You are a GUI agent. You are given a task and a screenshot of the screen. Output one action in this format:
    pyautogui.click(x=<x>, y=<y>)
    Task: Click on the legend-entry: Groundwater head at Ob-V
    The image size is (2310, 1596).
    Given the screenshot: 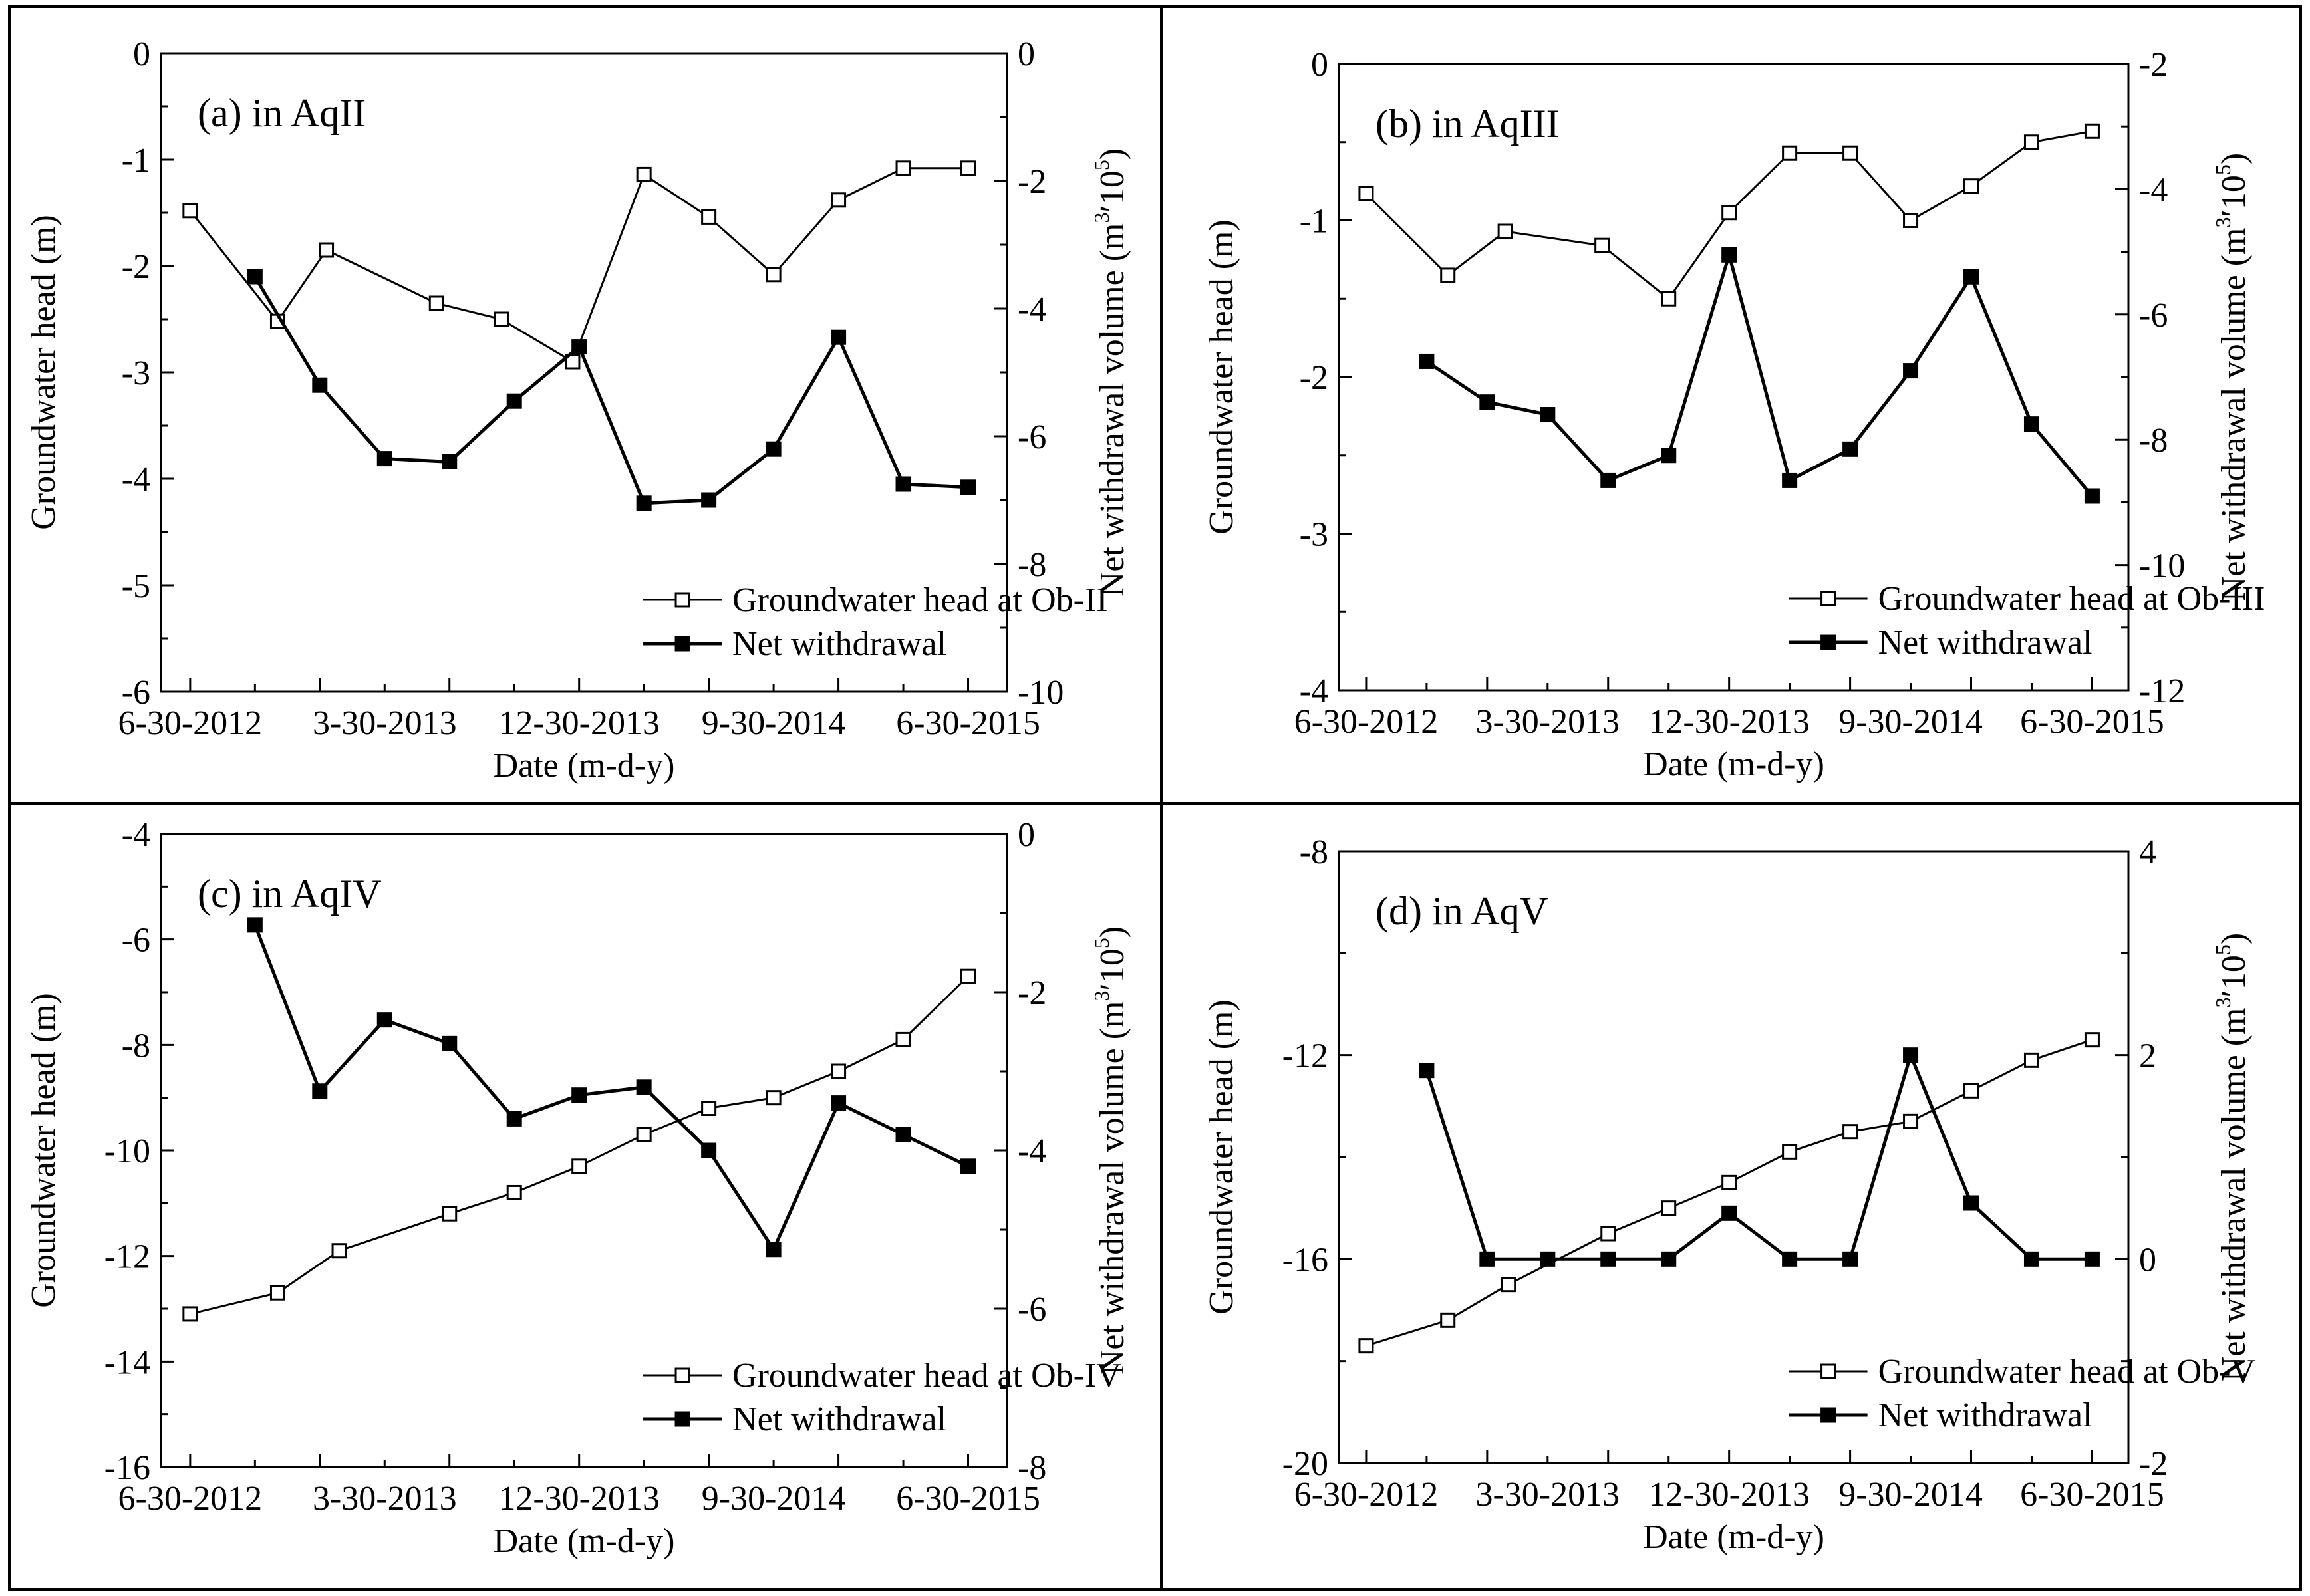 What is the action you would take?
    pyautogui.click(x=2066, y=1372)
    